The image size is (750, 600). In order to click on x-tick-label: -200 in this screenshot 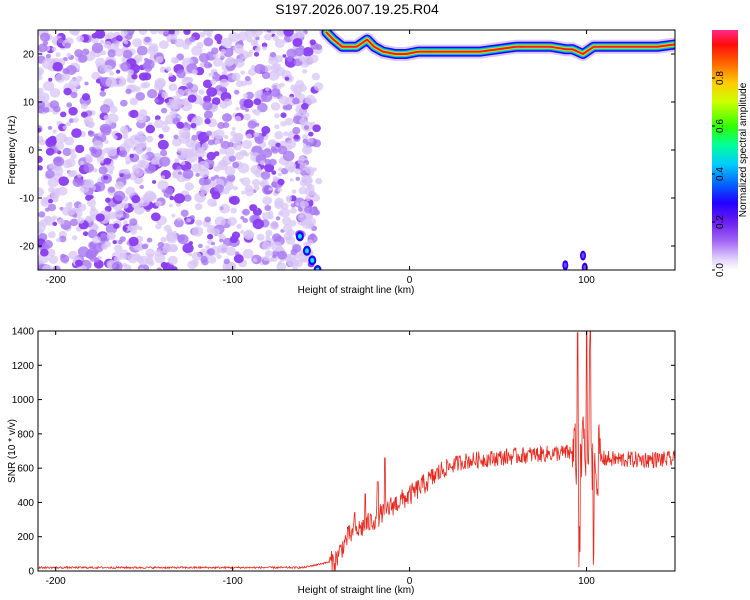, I will do `click(56, 581)`.